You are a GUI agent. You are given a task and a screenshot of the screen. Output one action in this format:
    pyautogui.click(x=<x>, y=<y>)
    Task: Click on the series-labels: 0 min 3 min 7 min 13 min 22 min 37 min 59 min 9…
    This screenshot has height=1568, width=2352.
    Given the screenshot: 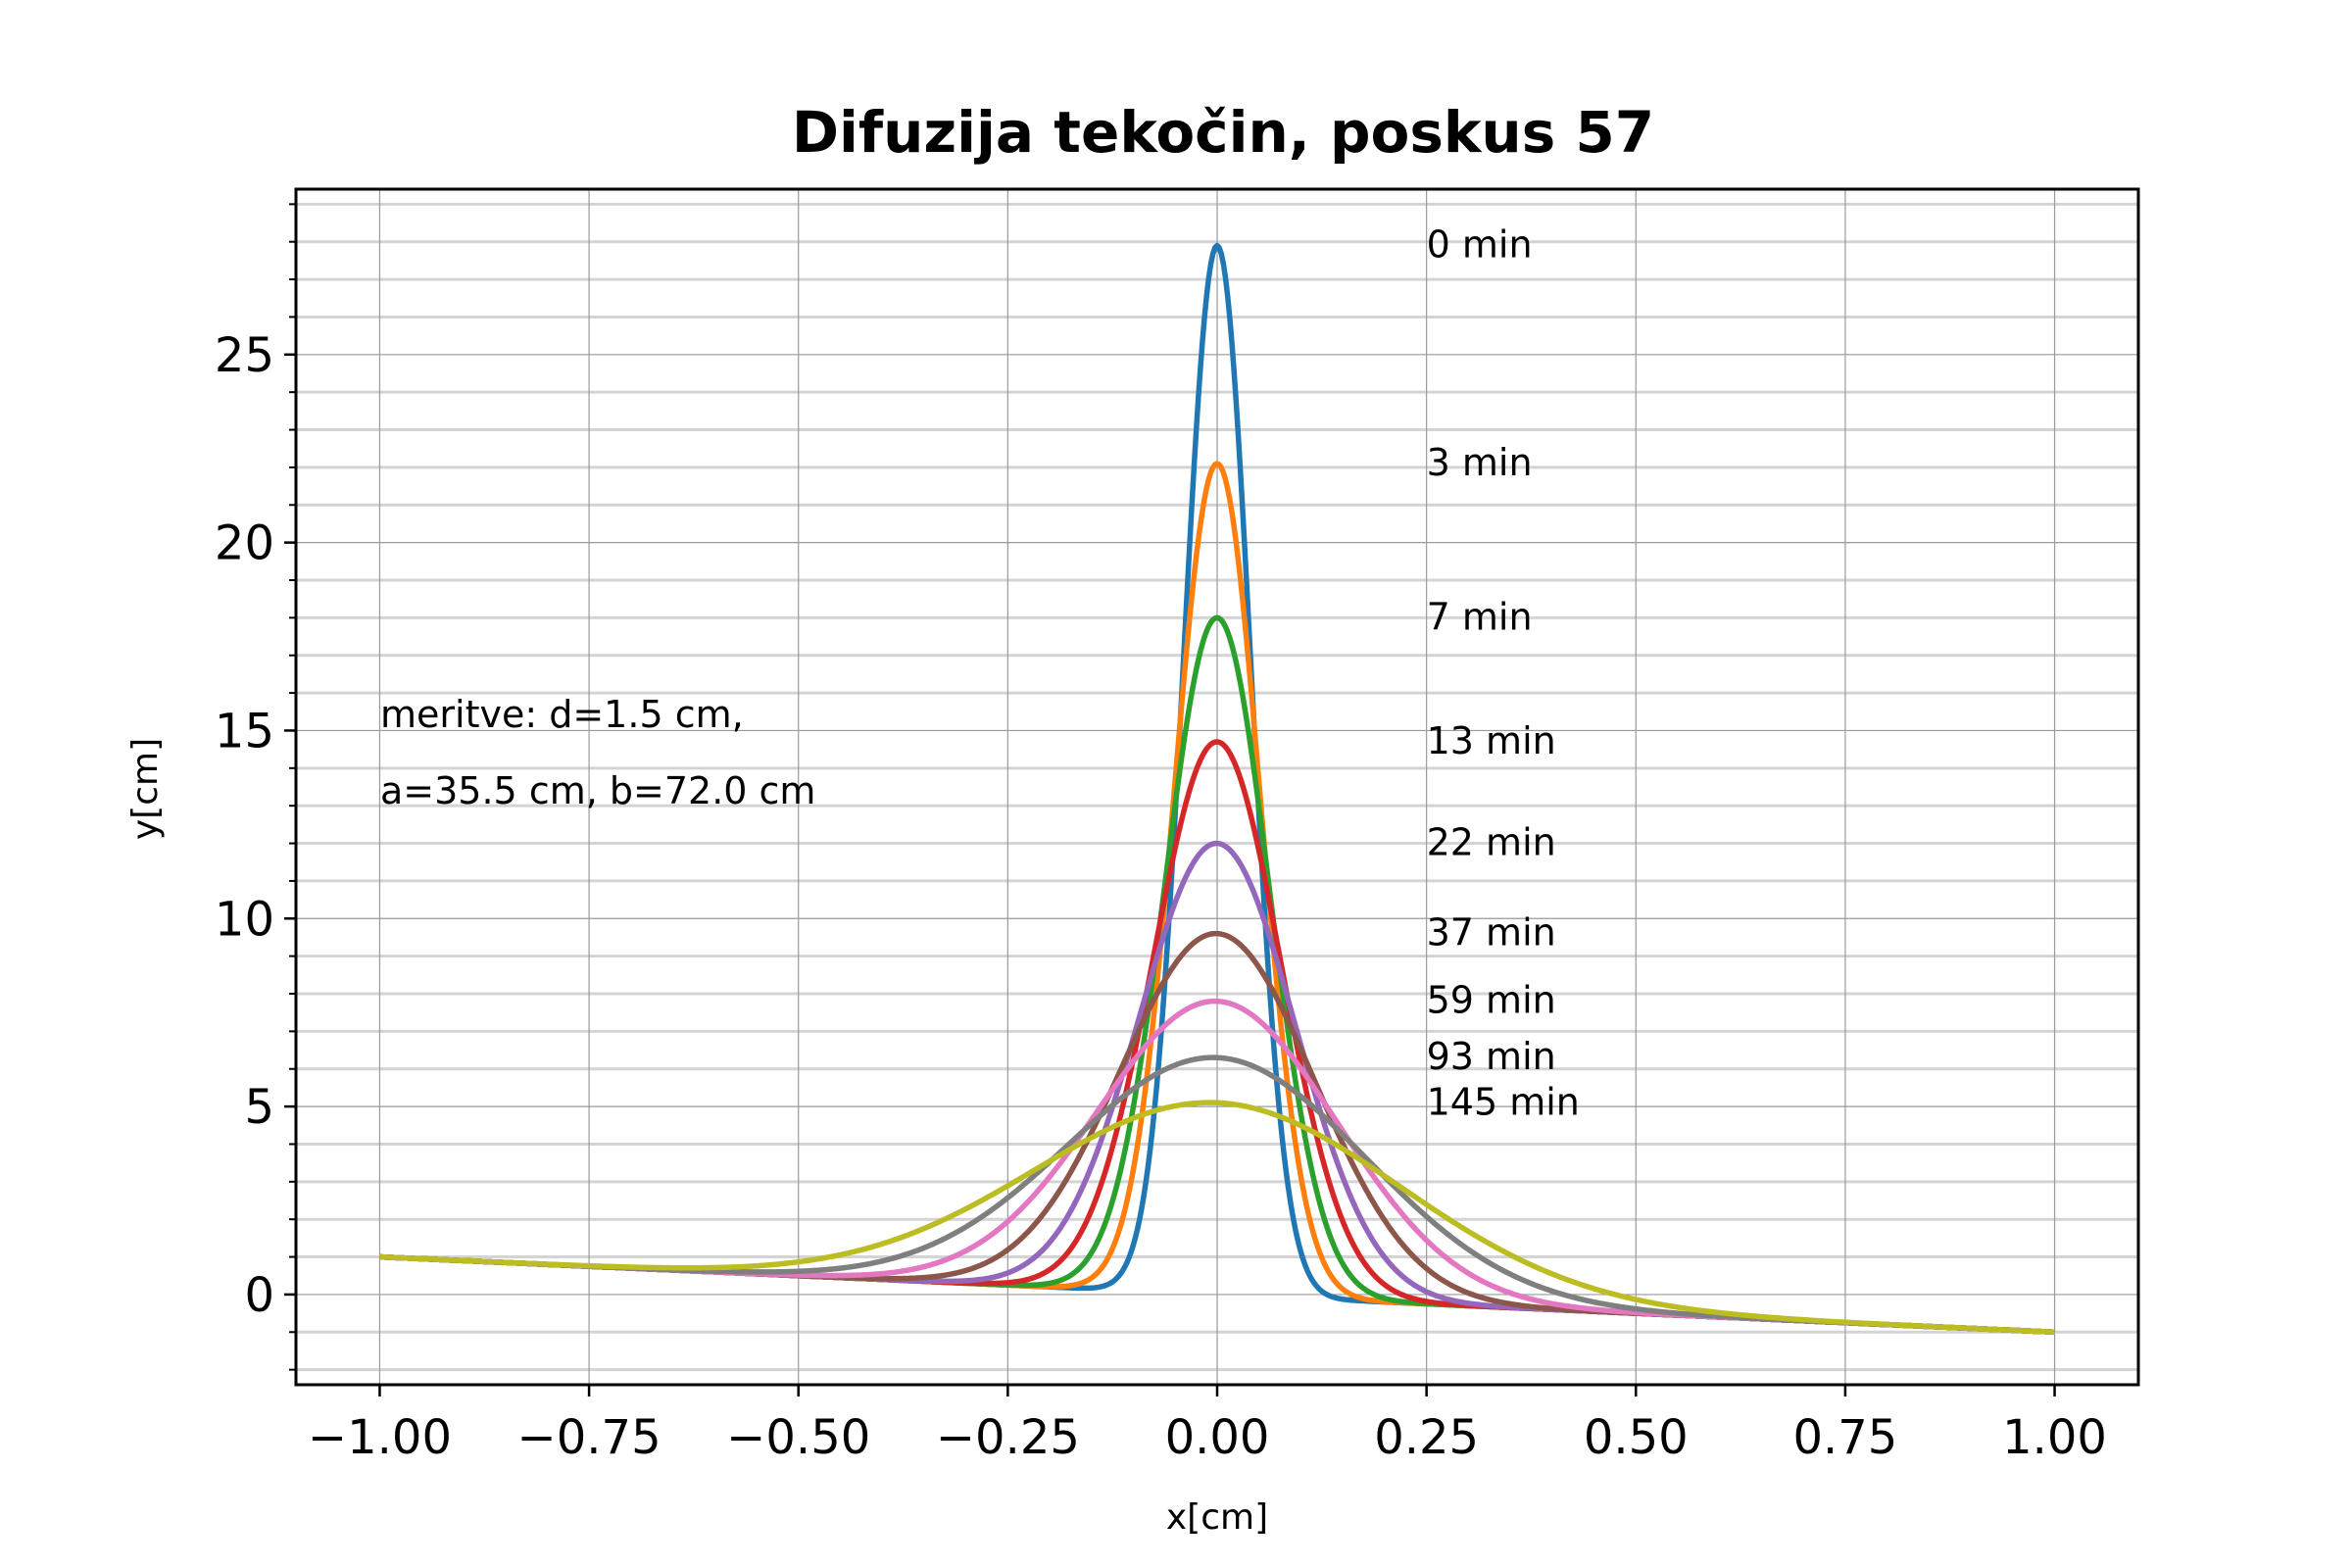 What is the action you would take?
    pyautogui.click(x=1503, y=673)
    